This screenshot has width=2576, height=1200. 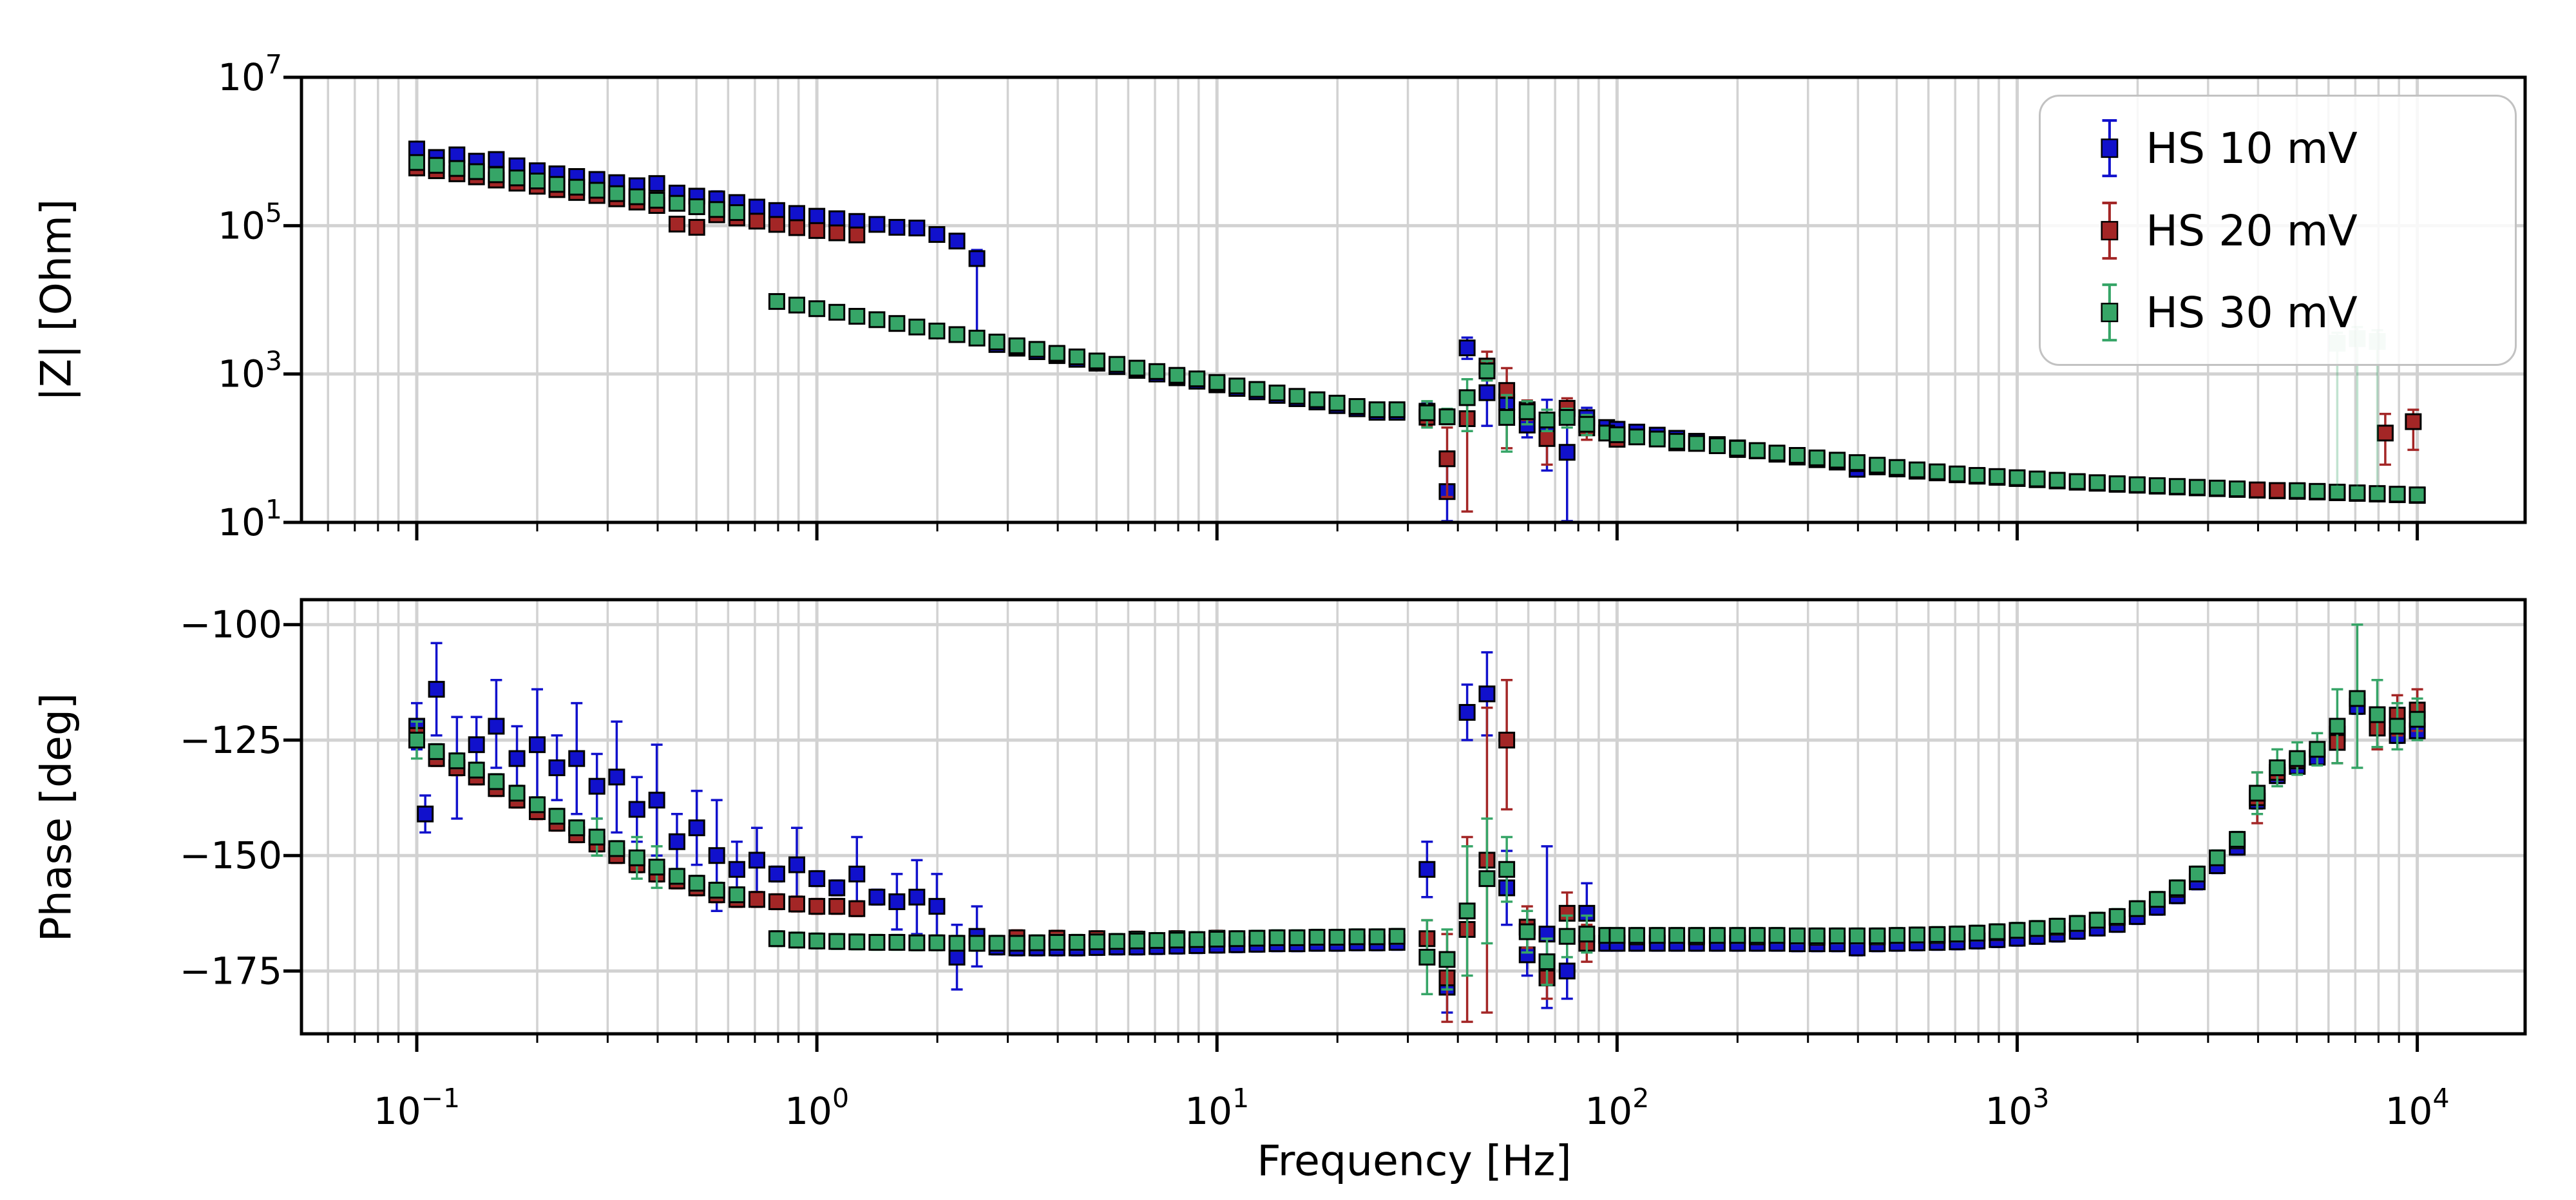 I want to click on x-tick-labels: 10⁻¹ 10⁰ 10¹ 10² 10³ 10⁴, so click(x=1412, y=1108).